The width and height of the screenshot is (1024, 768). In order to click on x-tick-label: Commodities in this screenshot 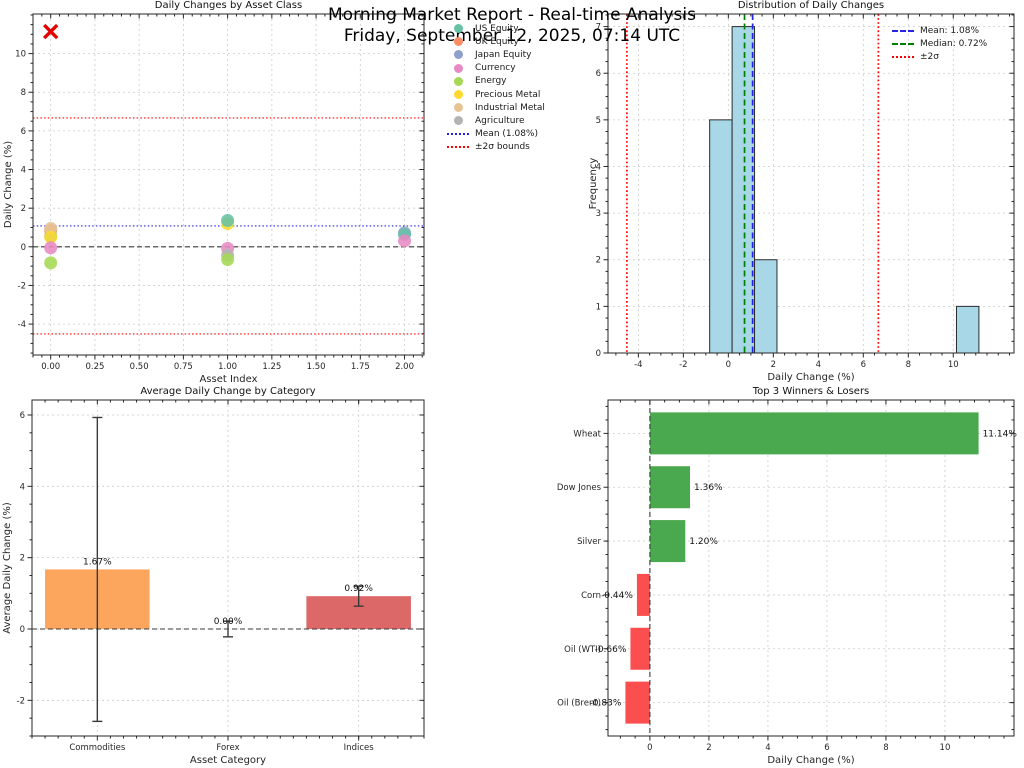, I will do `click(97, 748)`.